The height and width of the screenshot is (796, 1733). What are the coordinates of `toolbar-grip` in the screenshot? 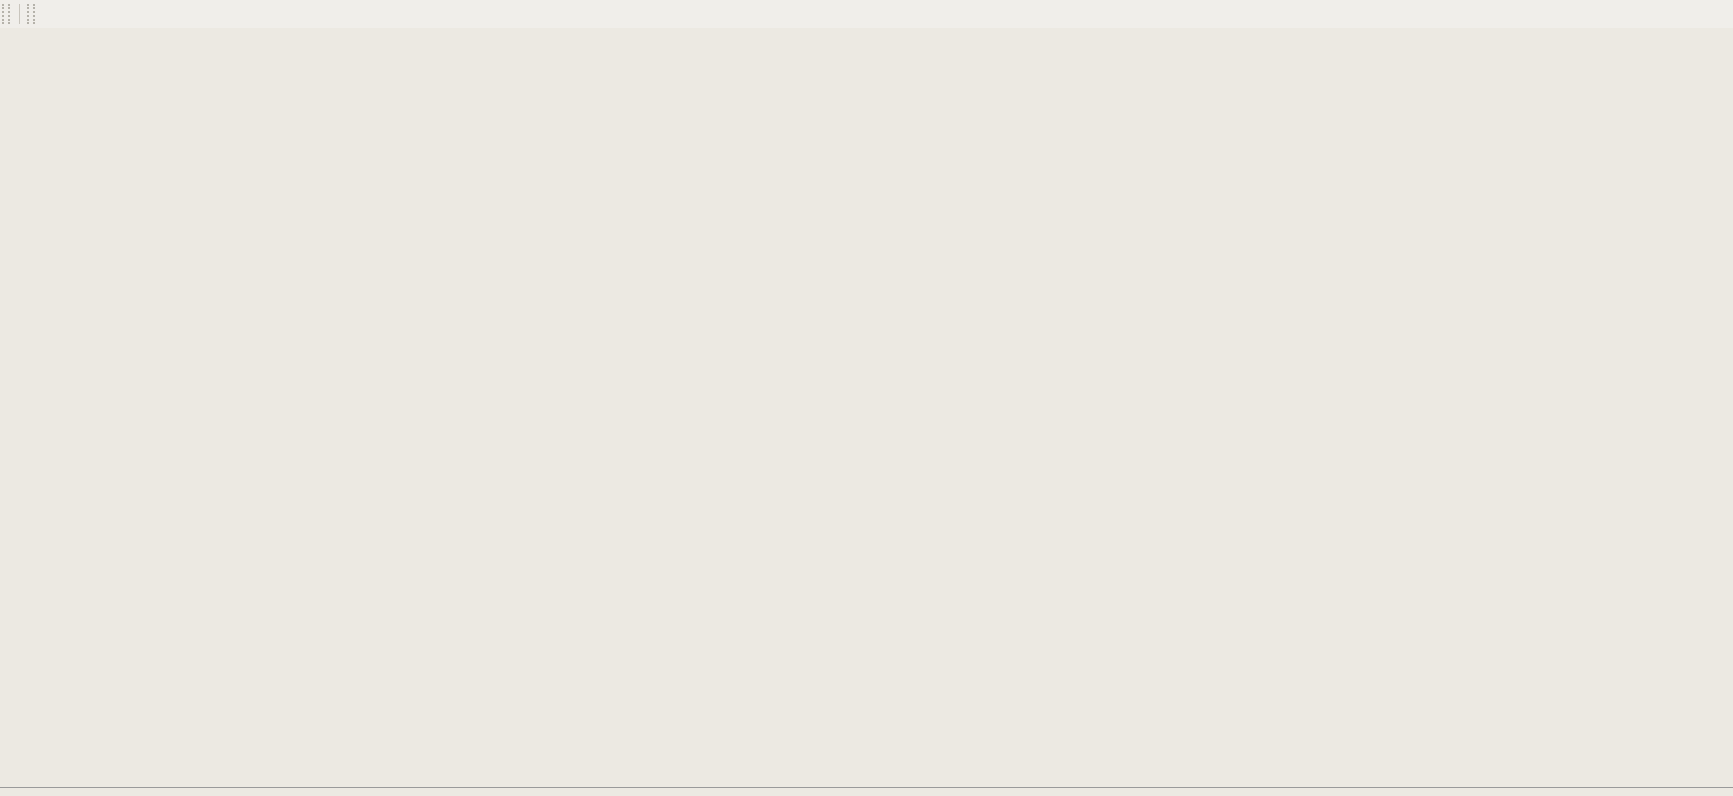 It's located at (6, 14).